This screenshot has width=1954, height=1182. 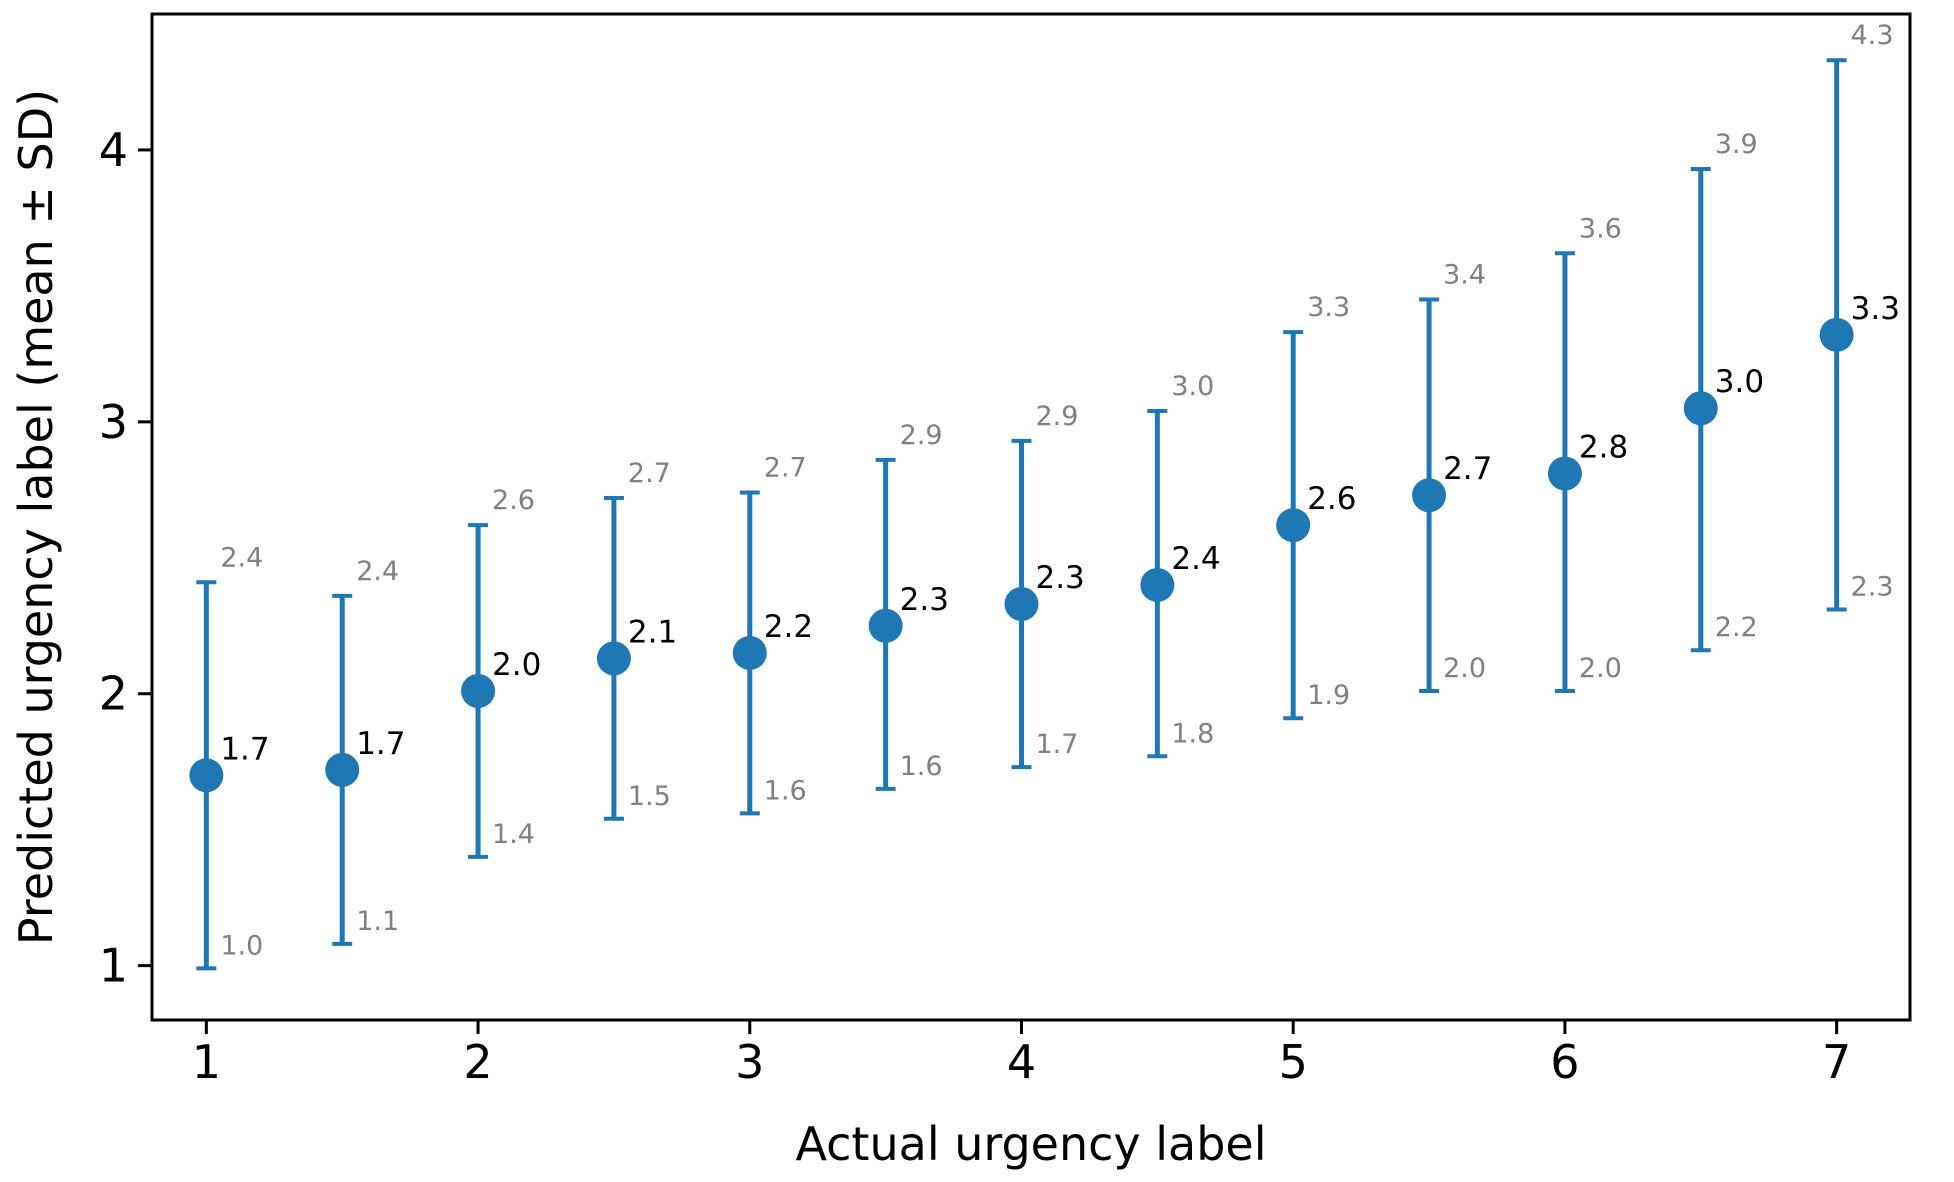 I want to click on lower-bound-label: 2.3, so click(x=1872, y=586).